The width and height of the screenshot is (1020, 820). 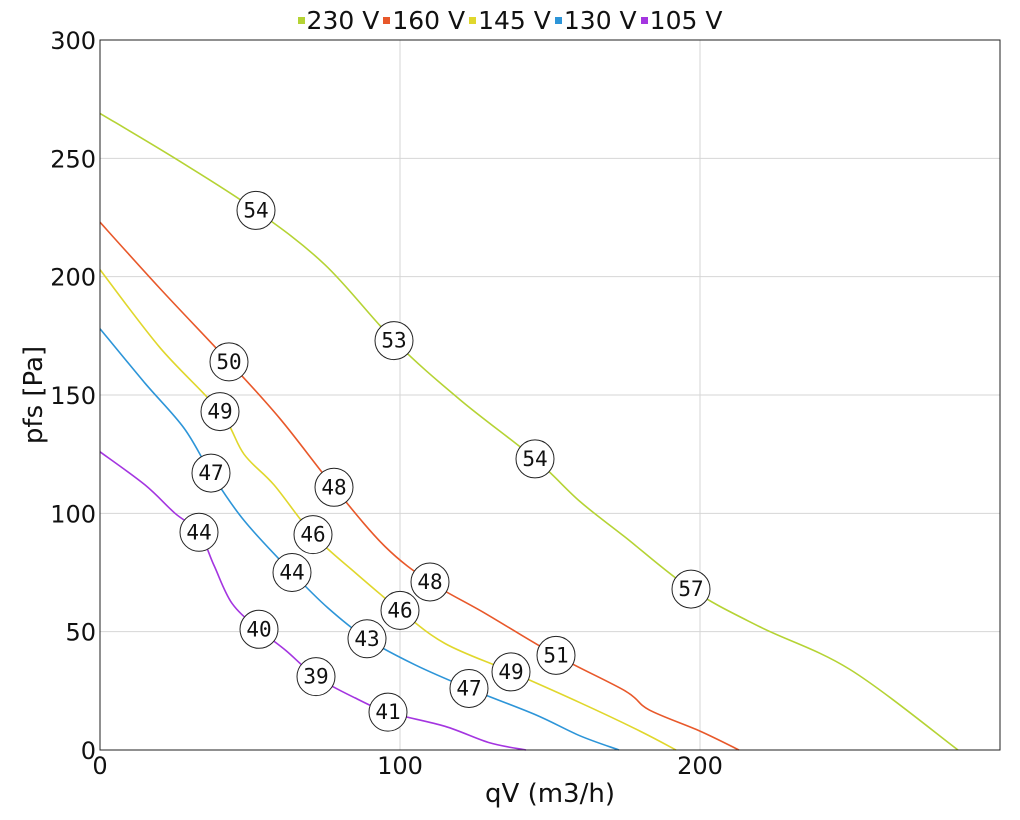 I want to click on data-label-160v: 50, so click(x=229, y=362).